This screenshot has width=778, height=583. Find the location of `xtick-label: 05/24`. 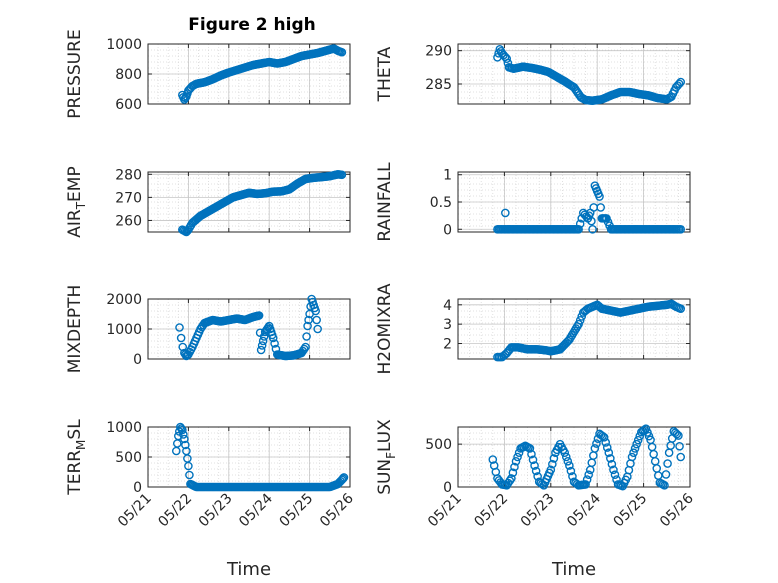

xtick-label: 05/24 is located at coordinates (256, 510).